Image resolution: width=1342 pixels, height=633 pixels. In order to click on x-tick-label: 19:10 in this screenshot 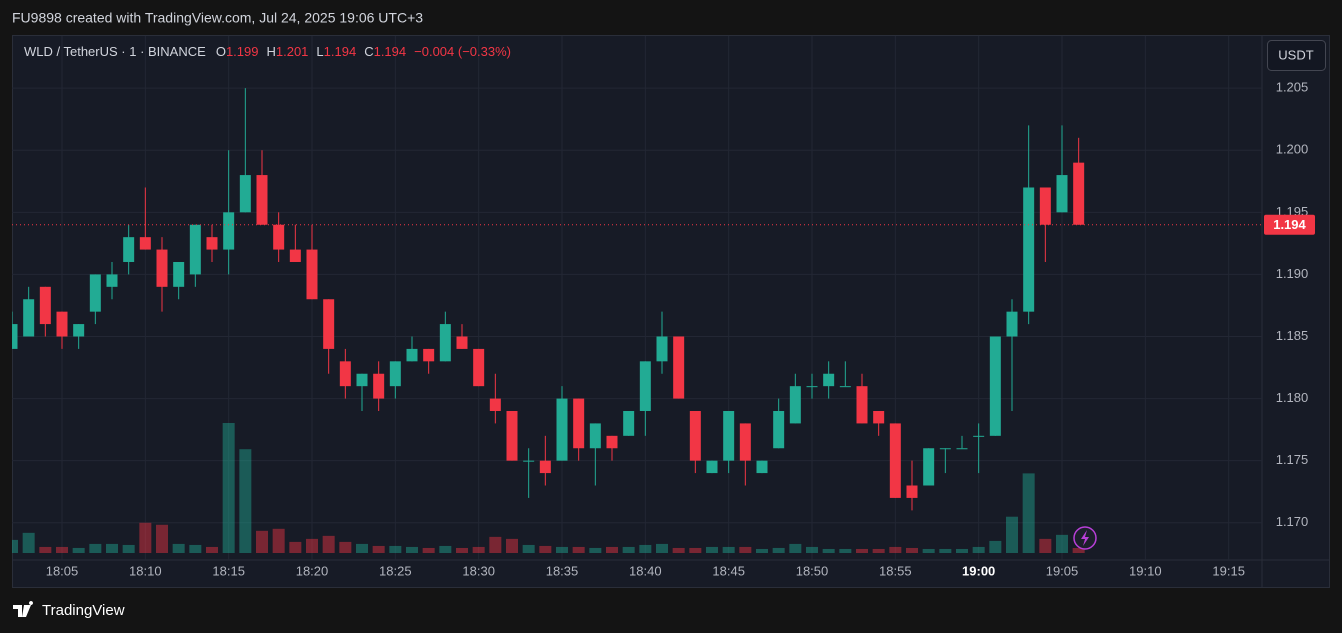, I will do `click(1145, 570)`.